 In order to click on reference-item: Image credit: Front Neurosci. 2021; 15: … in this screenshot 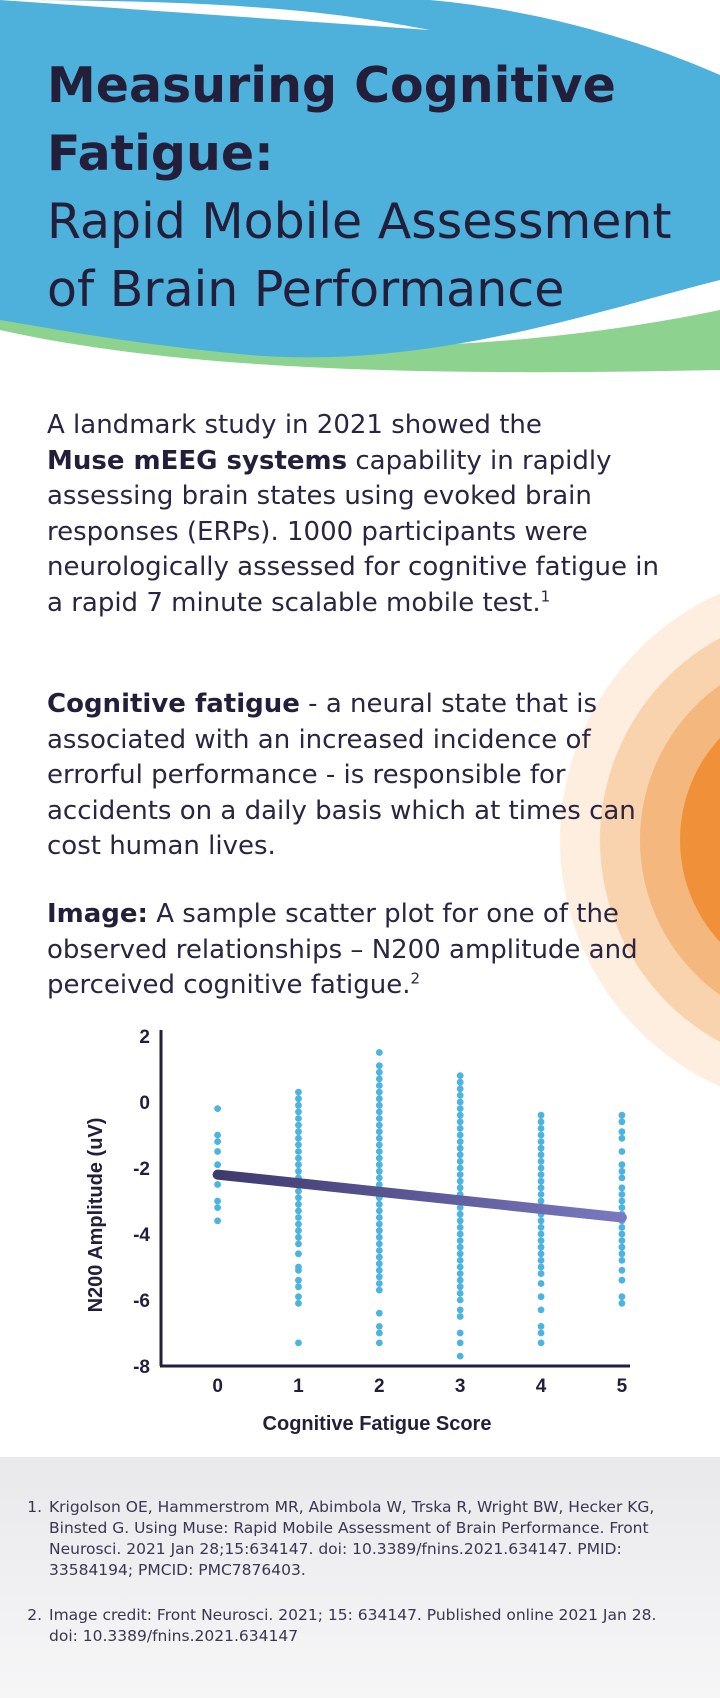, I will do `click(368, 1626)`.